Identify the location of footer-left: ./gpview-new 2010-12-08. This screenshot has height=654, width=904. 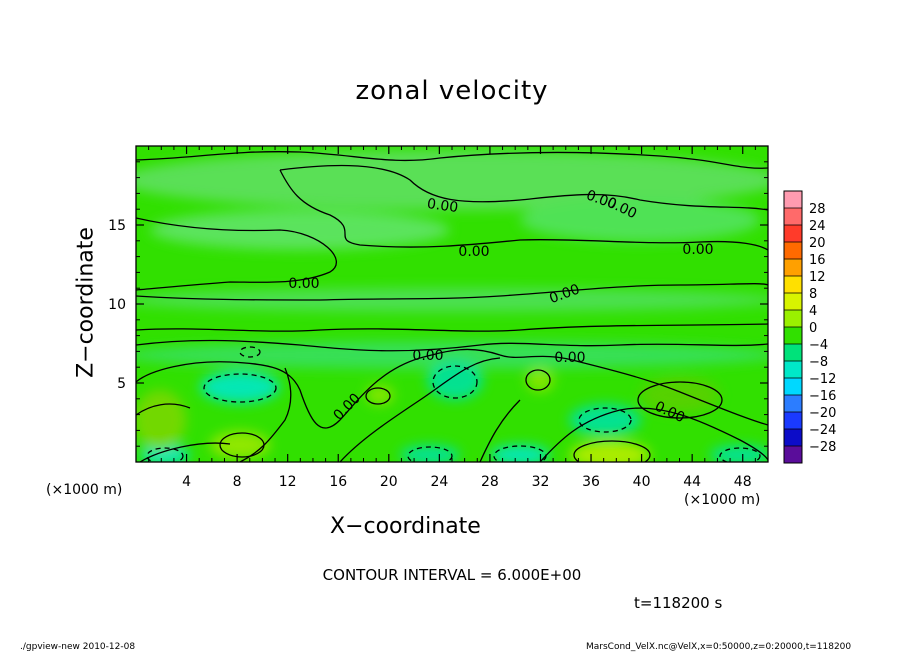
(78, 647).